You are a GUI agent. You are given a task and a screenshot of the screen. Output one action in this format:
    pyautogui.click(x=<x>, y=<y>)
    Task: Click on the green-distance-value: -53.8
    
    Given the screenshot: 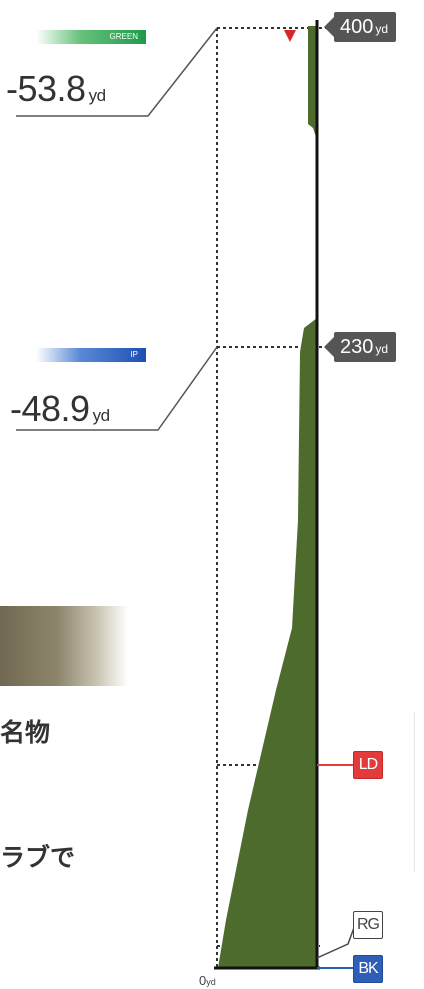 What is the action you would take?
    pyautogui.click(x=46, y=88)
    